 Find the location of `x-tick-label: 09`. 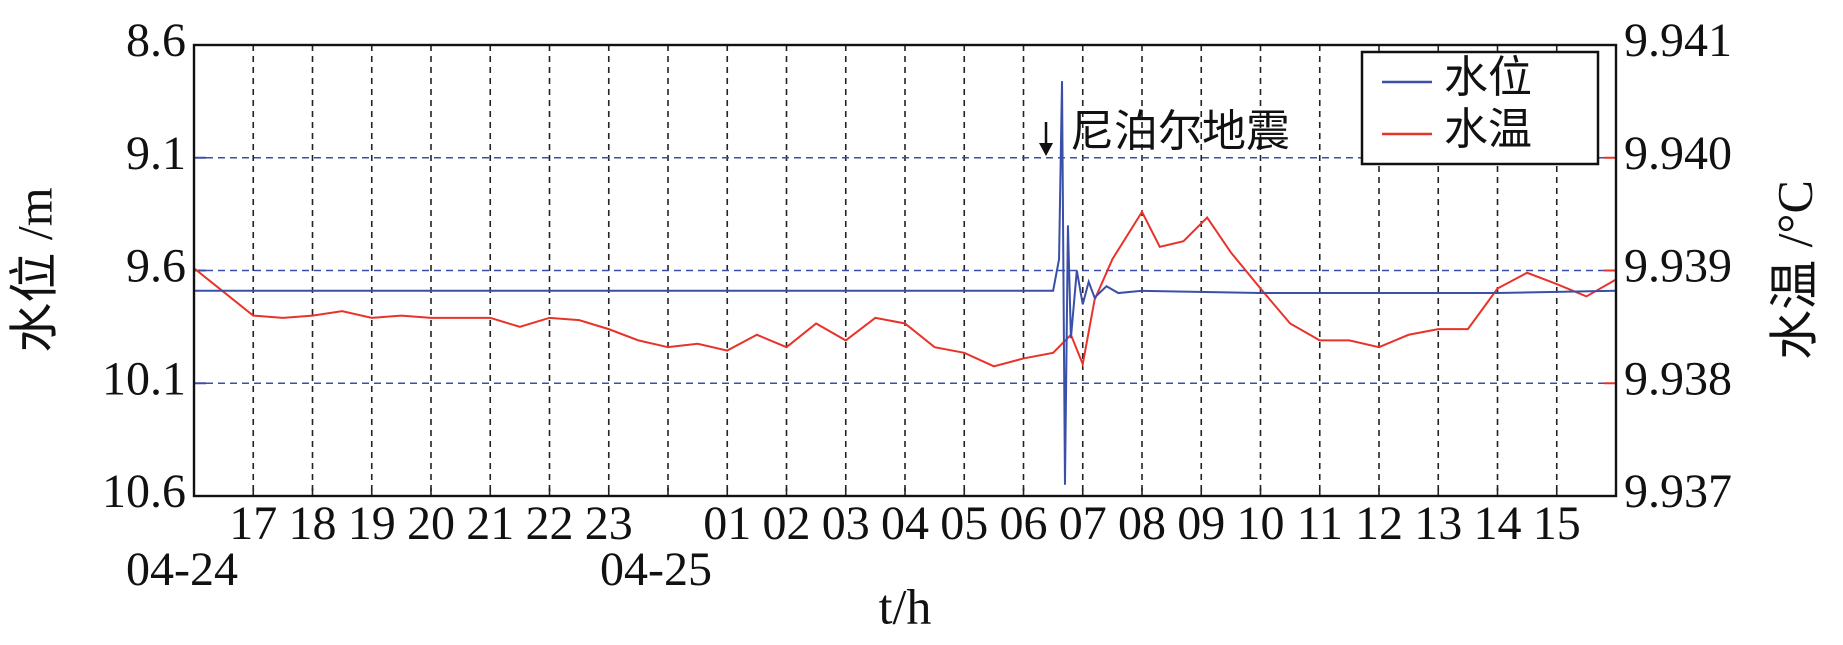

x-tick-label: 09 is located at coordinates (1201, 523).